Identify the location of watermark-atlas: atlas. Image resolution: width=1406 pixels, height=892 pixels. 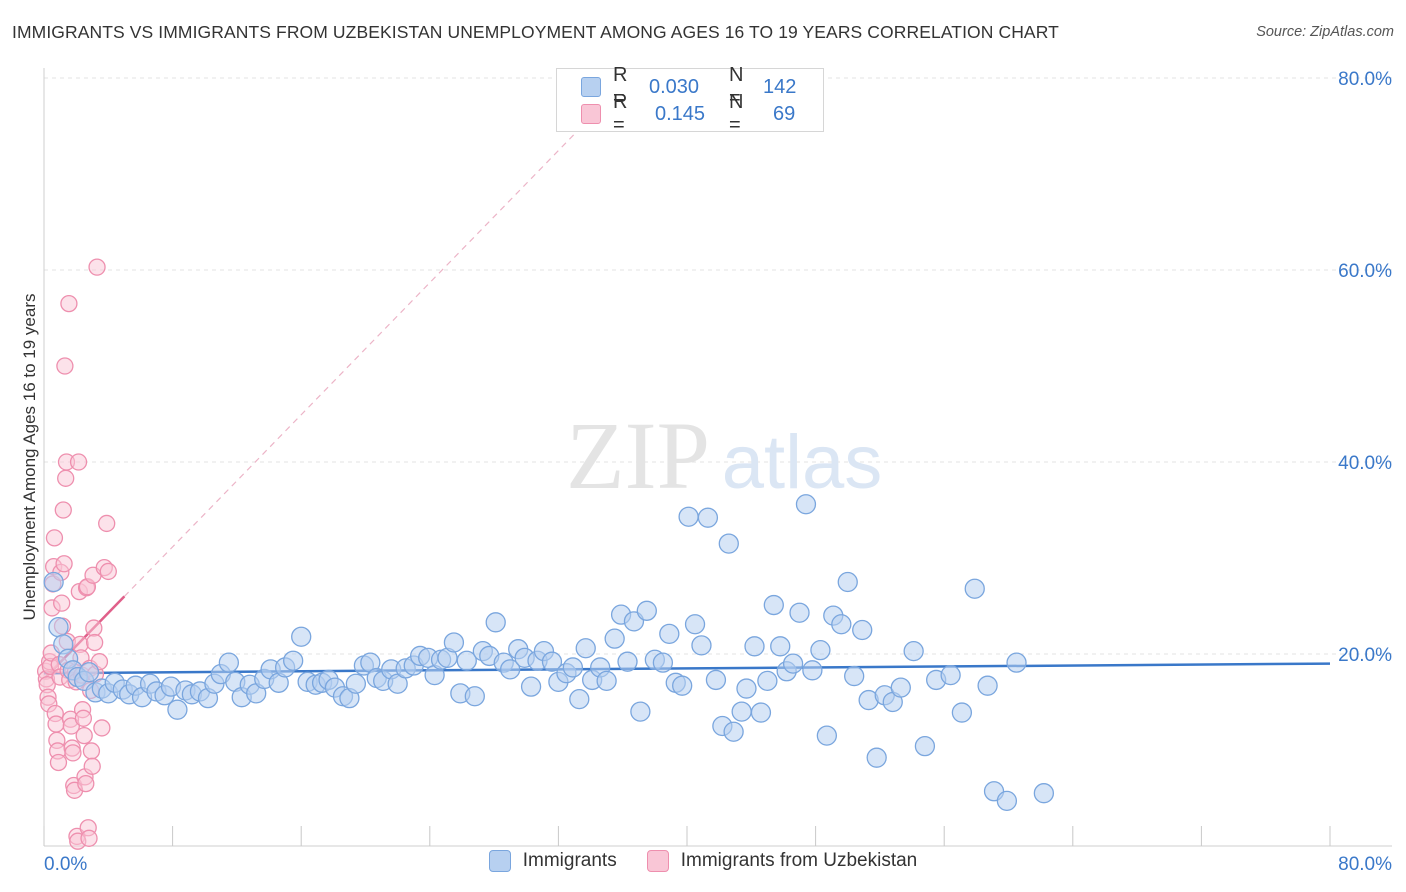
(802, 462).